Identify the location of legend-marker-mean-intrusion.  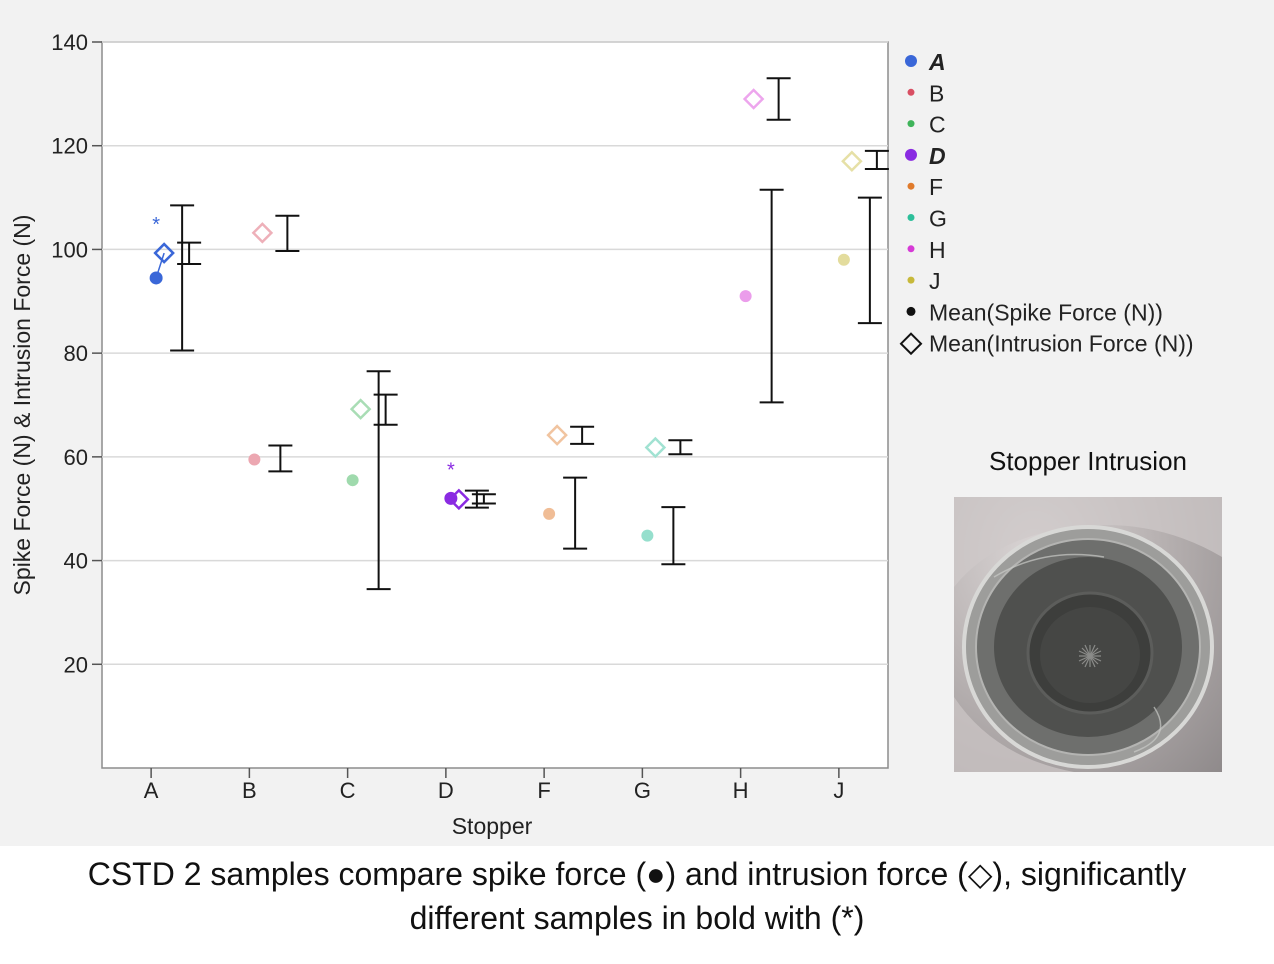
(911, 344).